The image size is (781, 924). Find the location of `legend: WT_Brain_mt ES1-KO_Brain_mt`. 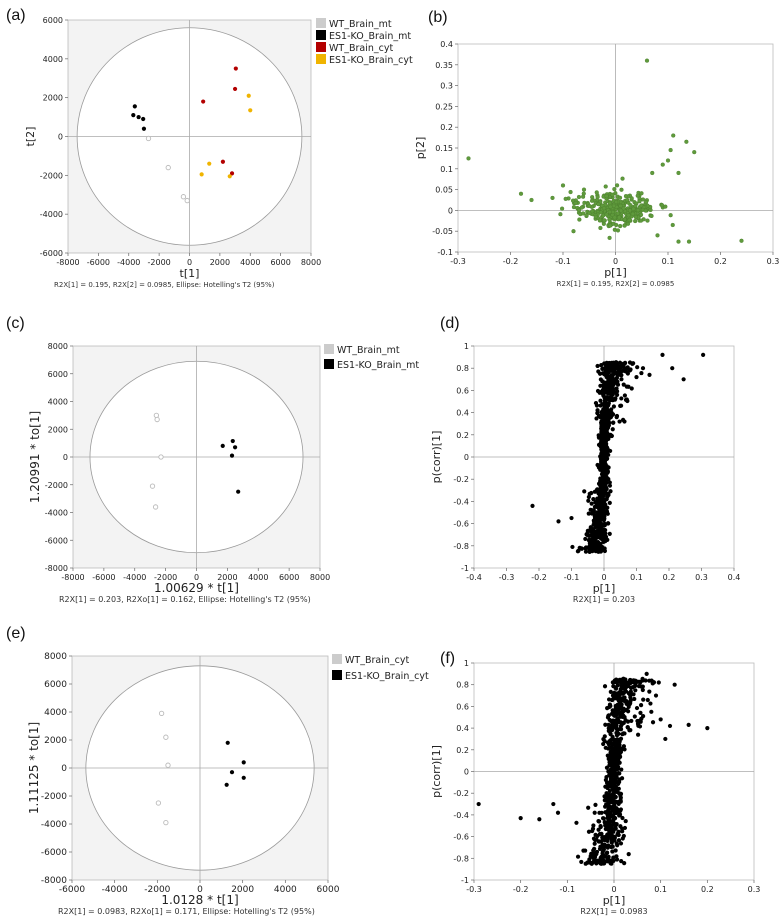

legend: WT_Brain_mt ES1-KO_Brain_mt is located at coordinates (371, 357).